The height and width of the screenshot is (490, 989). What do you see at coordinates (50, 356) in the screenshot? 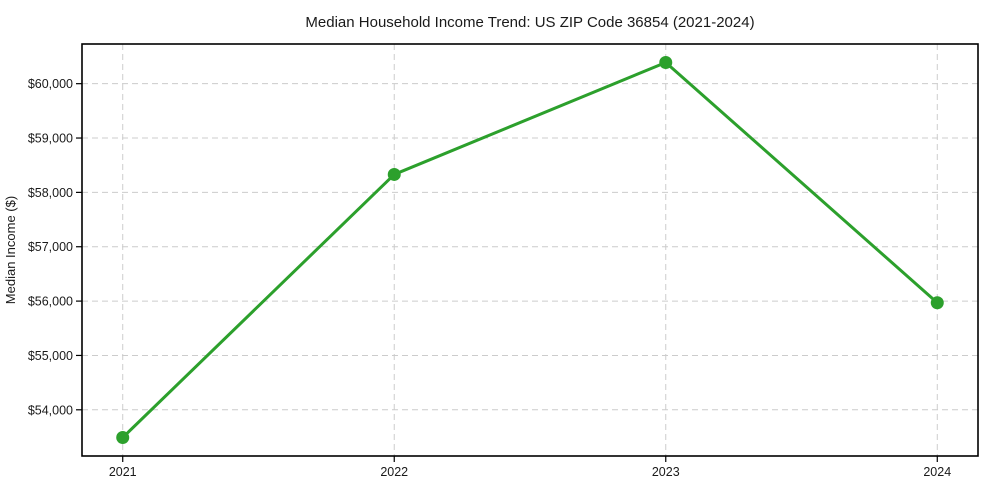
I see `y-tick-label: $55,000` at bounding box center [50, 356].